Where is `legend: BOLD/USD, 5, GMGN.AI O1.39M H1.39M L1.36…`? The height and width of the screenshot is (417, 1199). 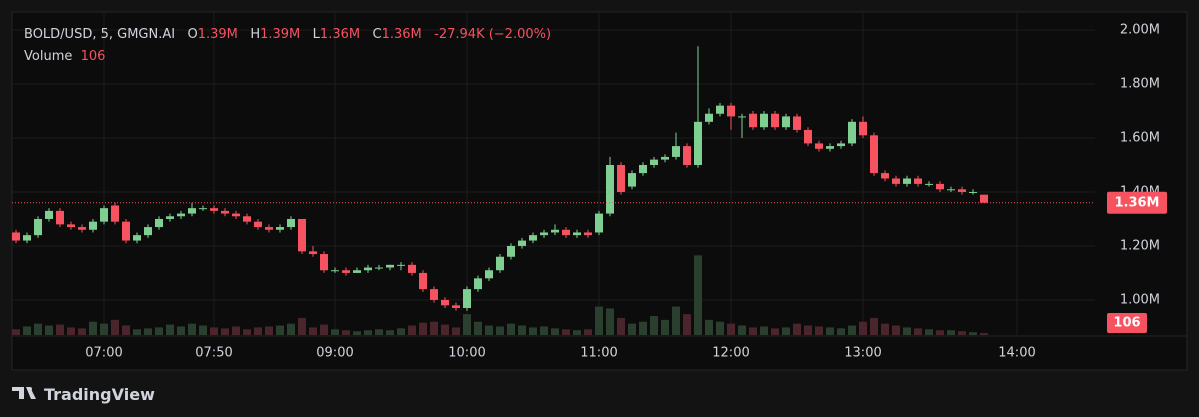
legend: BOLD/USD, 5, GMGN.AI O1.39M H1.39M L1.36… is located at coordinates (287, 46).